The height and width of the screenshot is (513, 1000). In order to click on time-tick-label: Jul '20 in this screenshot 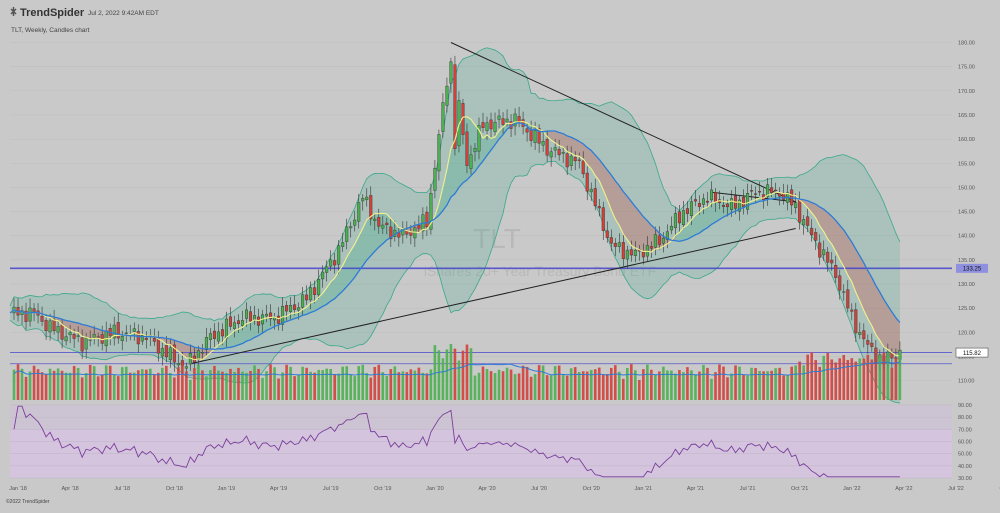, I will do `click(539, 489)`.